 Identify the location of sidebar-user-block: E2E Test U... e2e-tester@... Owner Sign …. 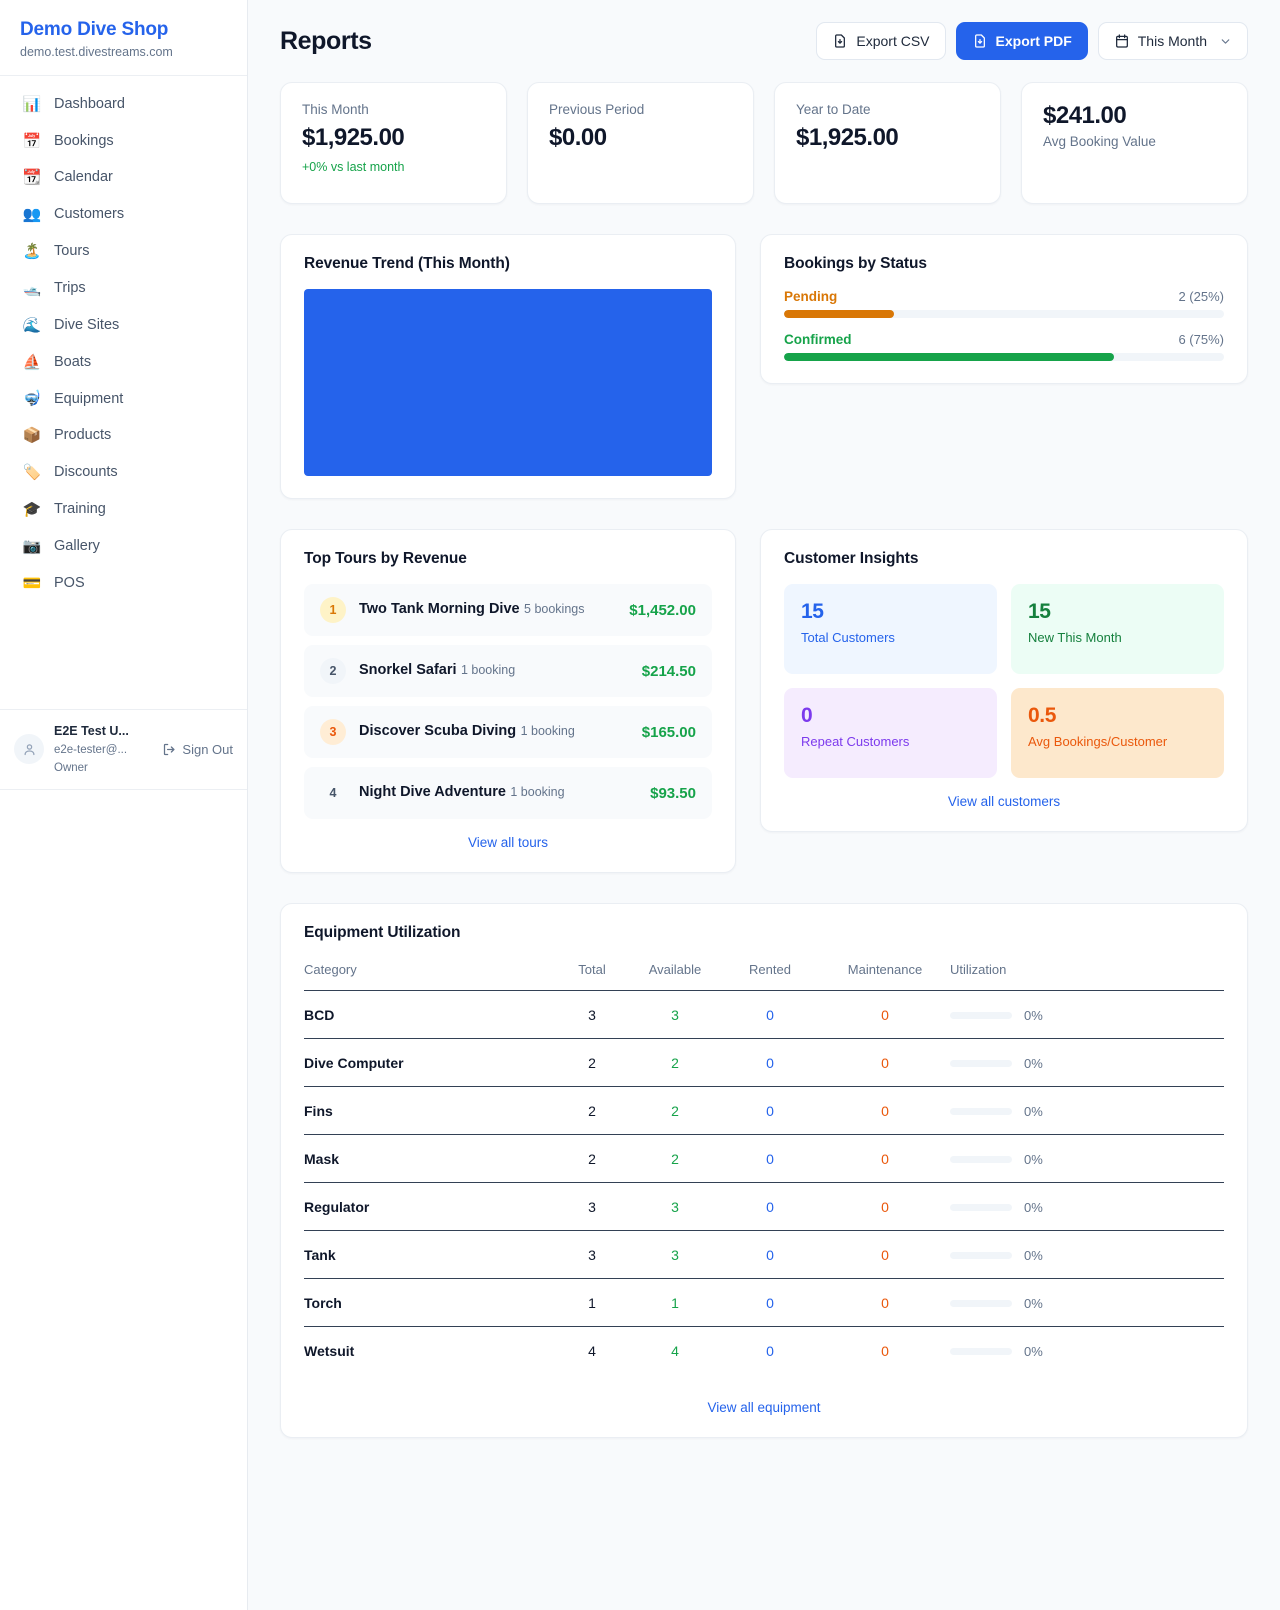
(123, 749).